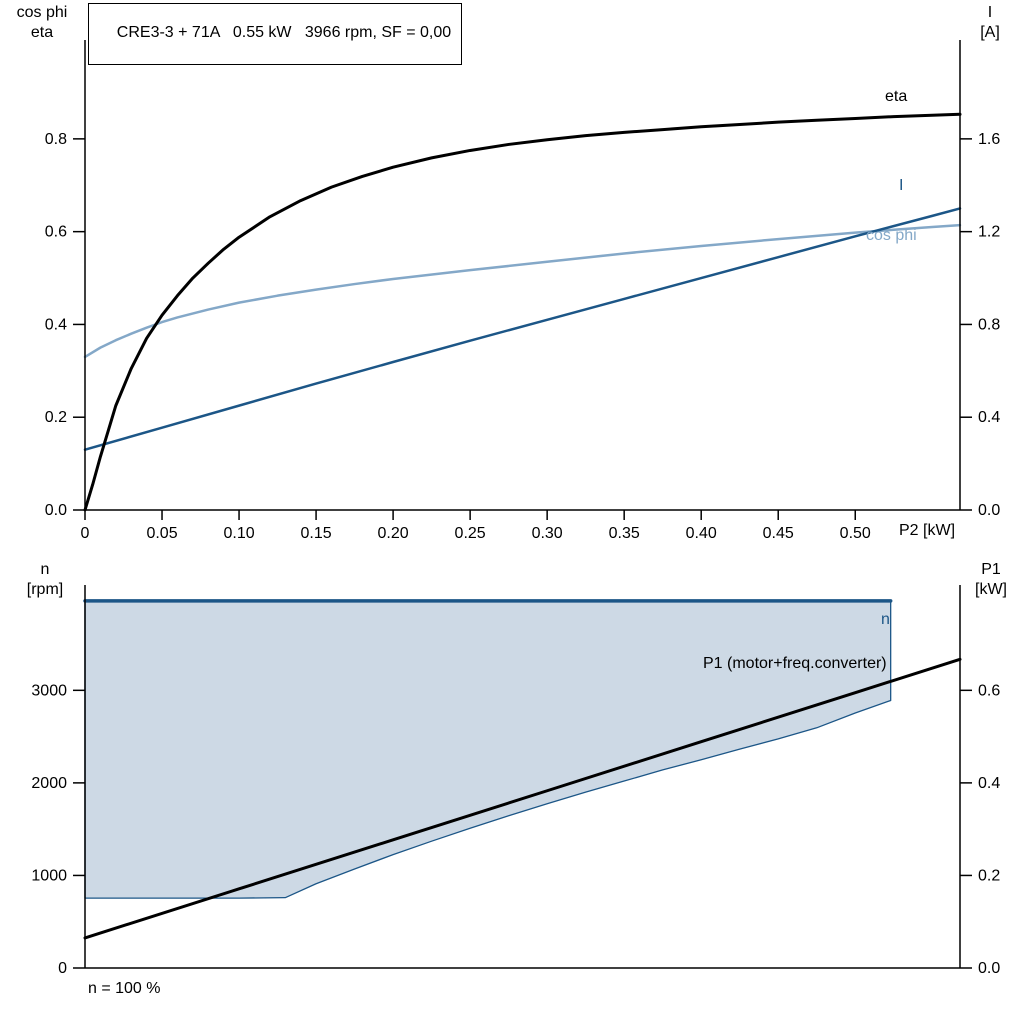  Describe the element at coordinates (62, 968) in the screenshot. I see `y-left-tick-label: 0` at that location.